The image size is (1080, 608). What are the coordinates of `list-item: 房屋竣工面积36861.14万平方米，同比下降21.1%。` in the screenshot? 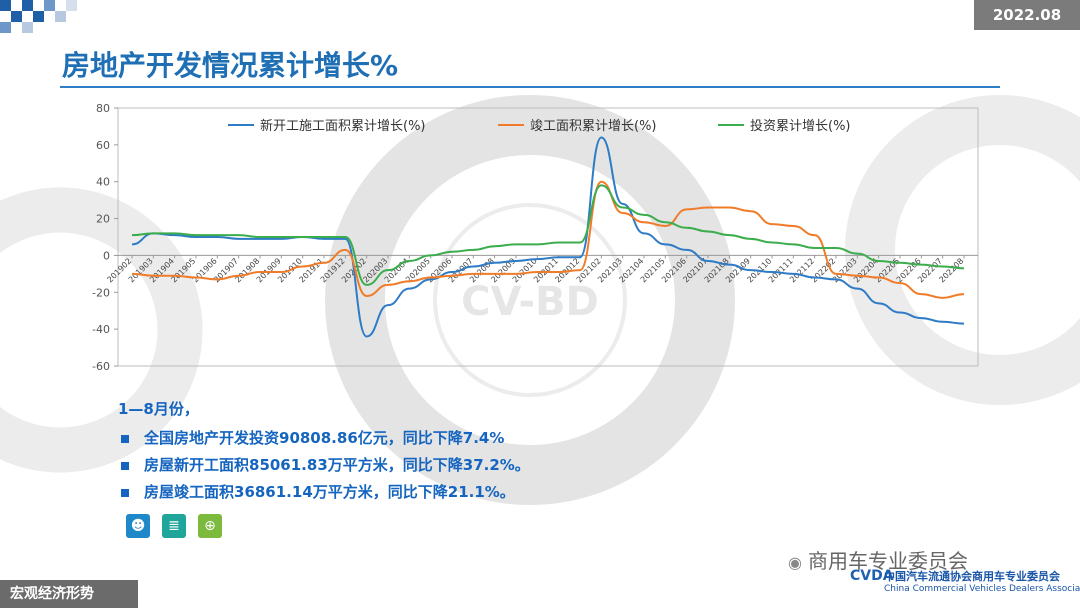 It's located at (324, 492).